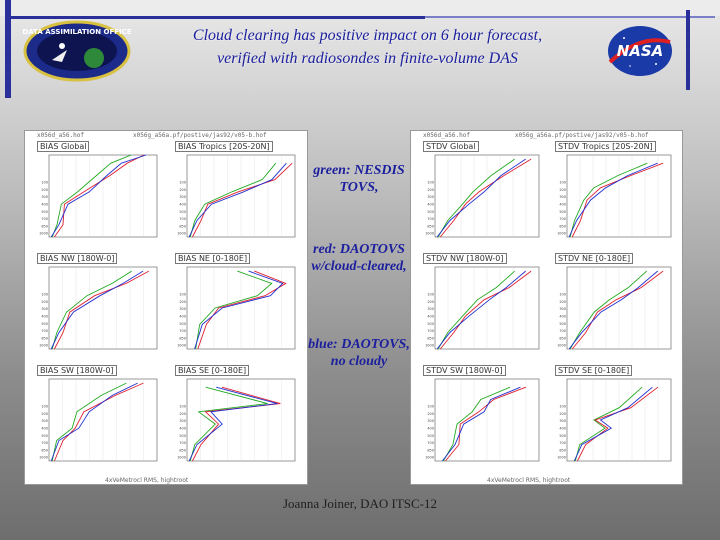  I want to click on stdv-global-tick-label: 400, so click(430, 204).